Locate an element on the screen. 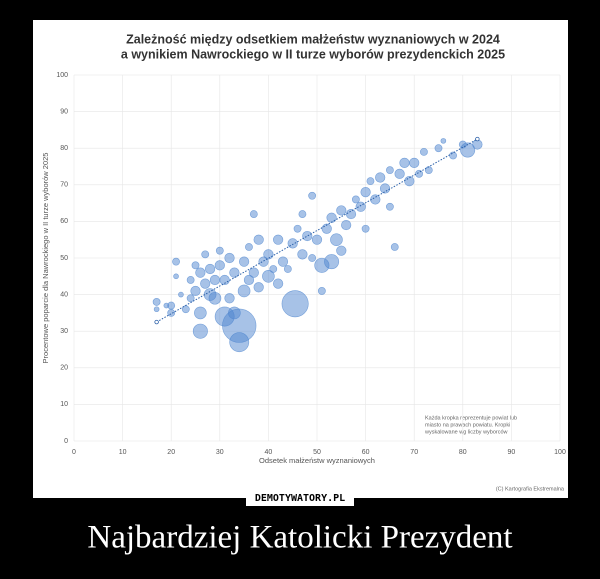 The image size is (600, 579). x-tick-label: 10 is located at coordinates (123, 452).